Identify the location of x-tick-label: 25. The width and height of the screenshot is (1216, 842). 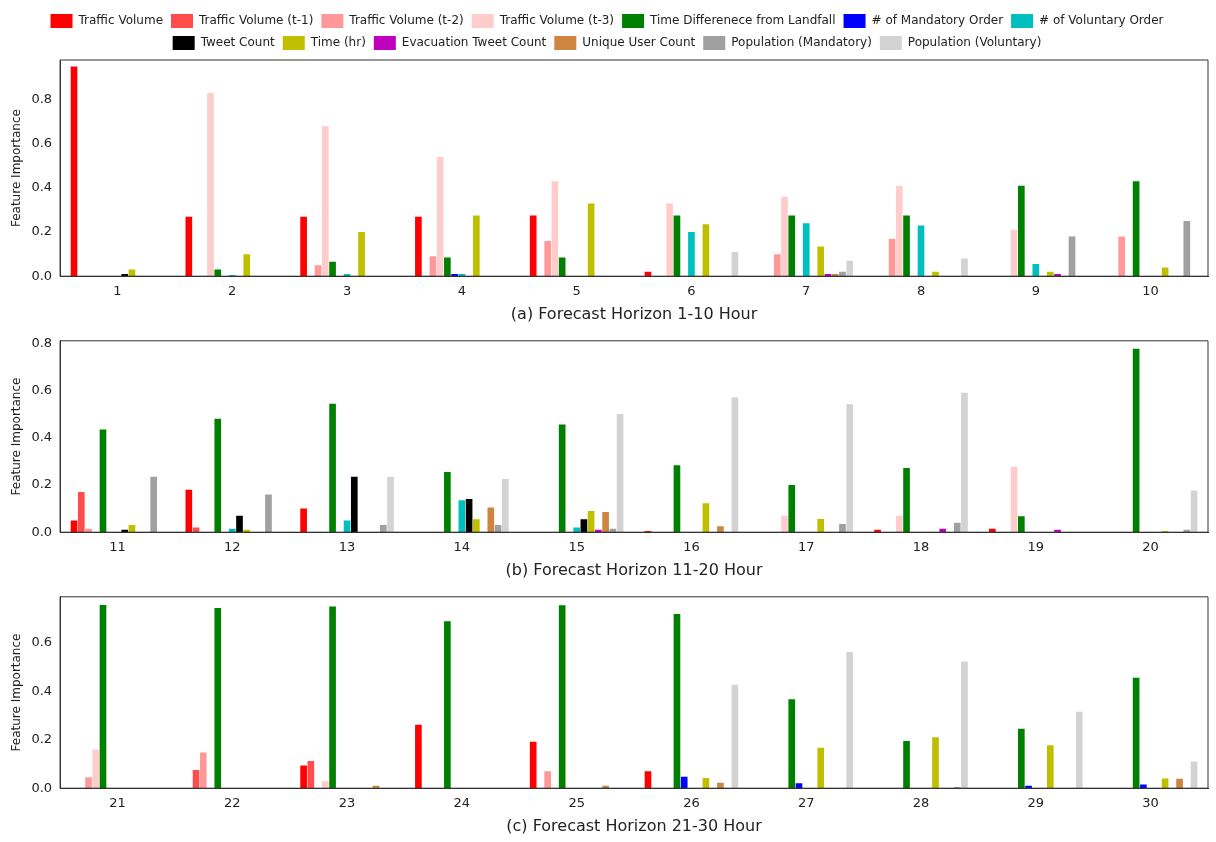
(576, 803).